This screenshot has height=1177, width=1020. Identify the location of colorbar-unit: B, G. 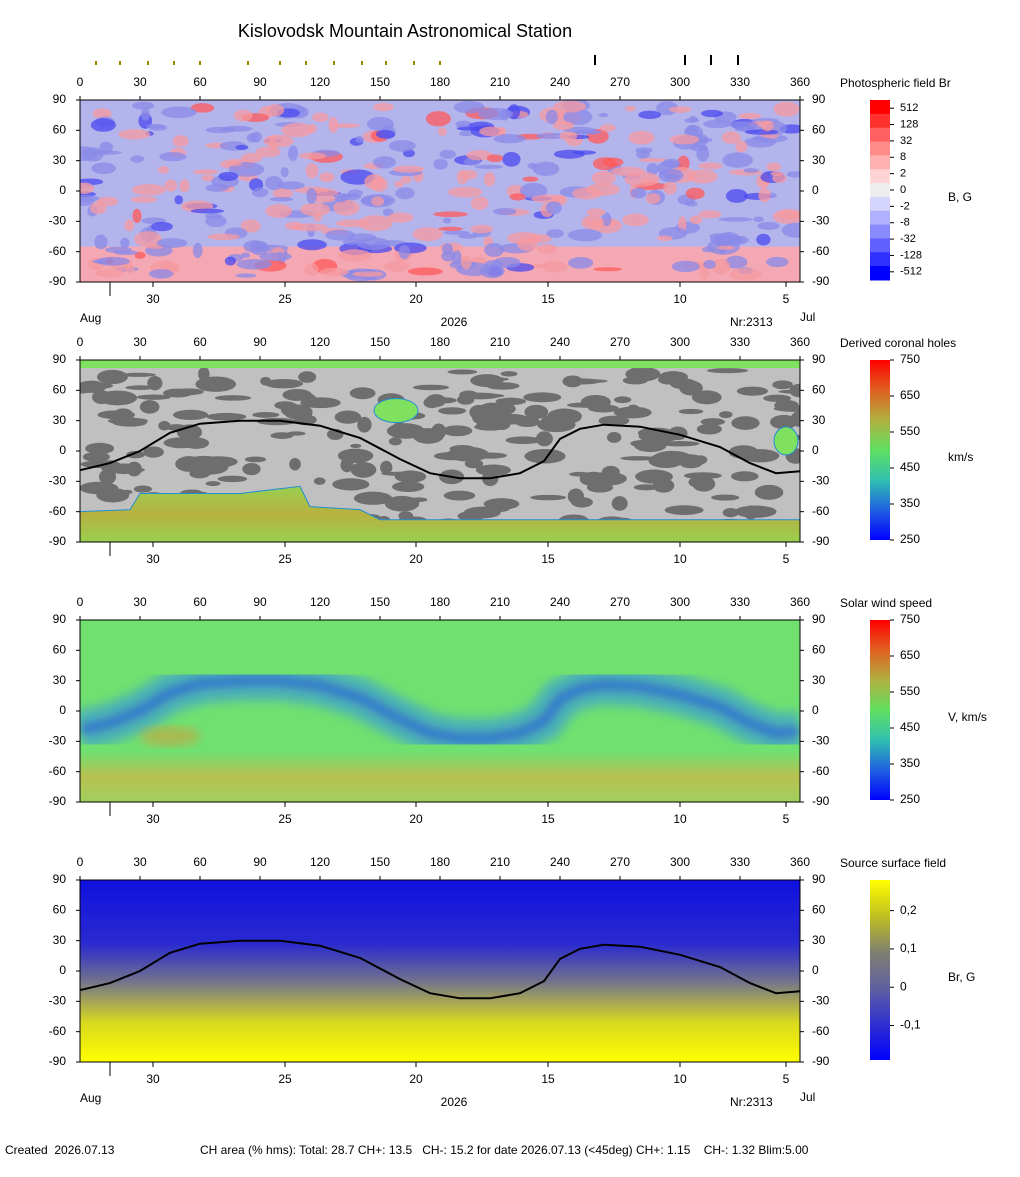
(960, 197).